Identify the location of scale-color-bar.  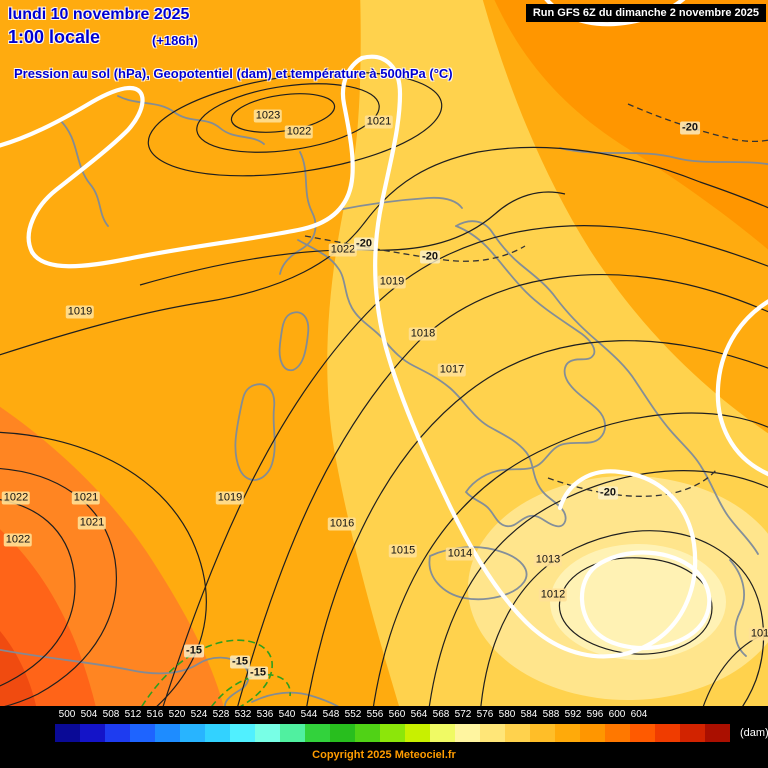
(392, 733).